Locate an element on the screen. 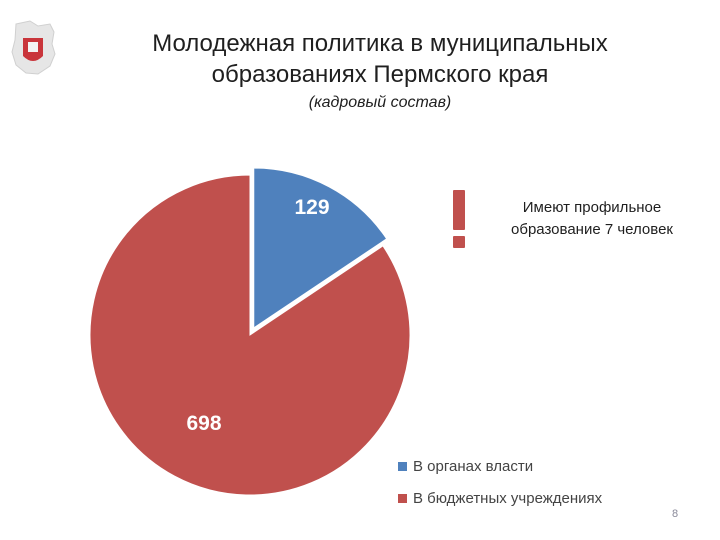 This screenshot has height=540, width=720. perm-krai-emblem-icon is located at coordinates (33, 47).